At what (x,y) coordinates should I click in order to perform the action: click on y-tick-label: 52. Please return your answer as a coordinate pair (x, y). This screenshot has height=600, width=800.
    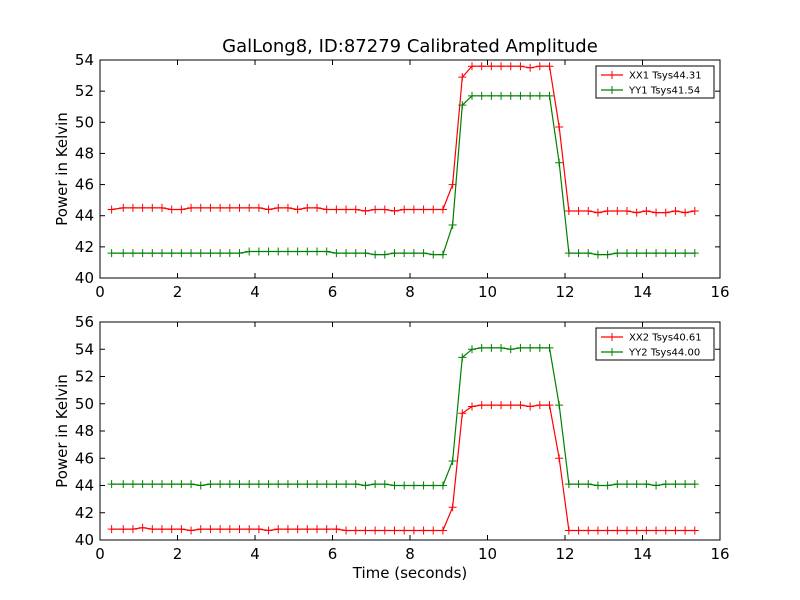
    Looking at the image, I should click on (84, 377).